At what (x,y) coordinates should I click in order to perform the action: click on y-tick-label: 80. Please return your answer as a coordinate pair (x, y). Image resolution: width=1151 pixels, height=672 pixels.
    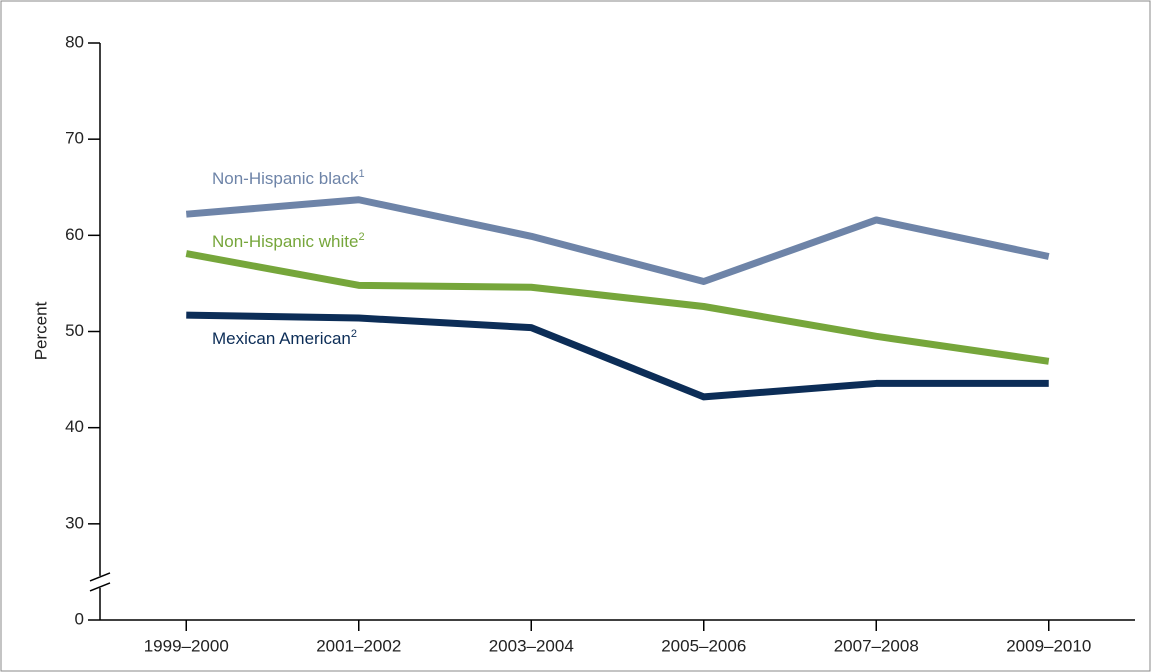
    Looking at the image, I should click on (74, 41).